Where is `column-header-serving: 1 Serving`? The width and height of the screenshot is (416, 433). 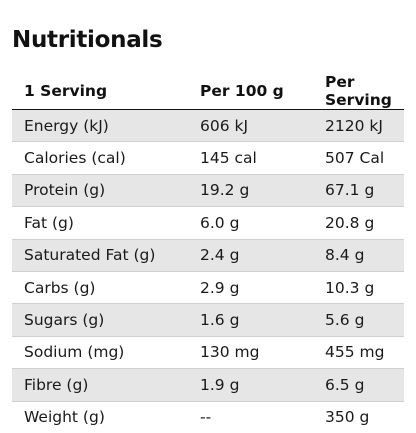
column-header-serving: 1 Serving is located at coordinates (100, 91).